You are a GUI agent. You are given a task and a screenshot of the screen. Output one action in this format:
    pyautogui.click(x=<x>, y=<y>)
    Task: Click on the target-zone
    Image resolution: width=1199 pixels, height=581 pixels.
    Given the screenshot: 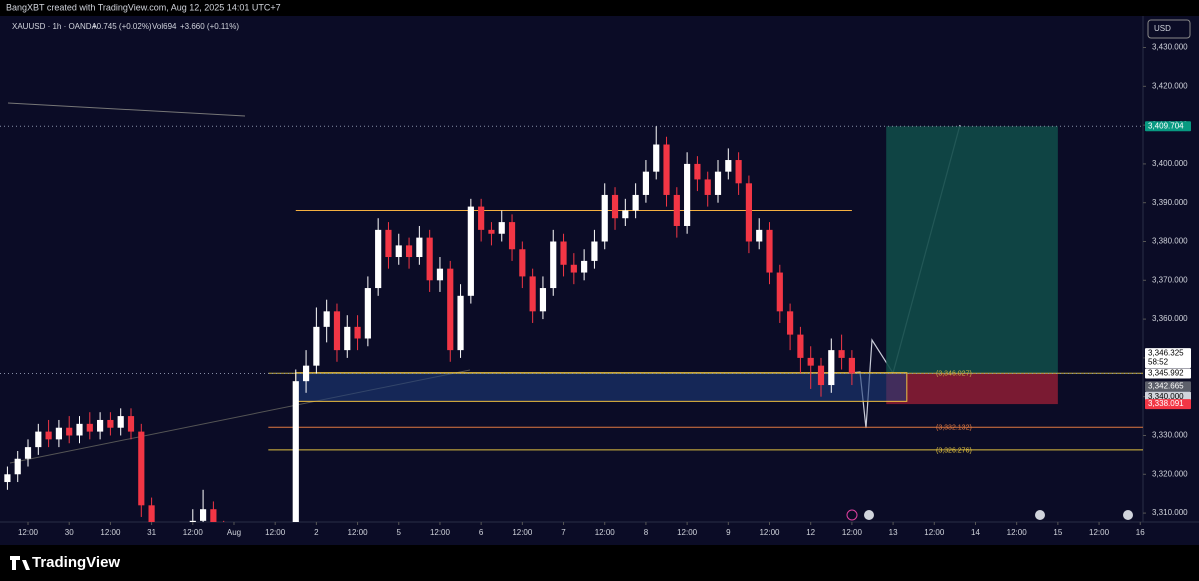 What is the action you would take?
    pyautogui.click(x=972, y=250)
    